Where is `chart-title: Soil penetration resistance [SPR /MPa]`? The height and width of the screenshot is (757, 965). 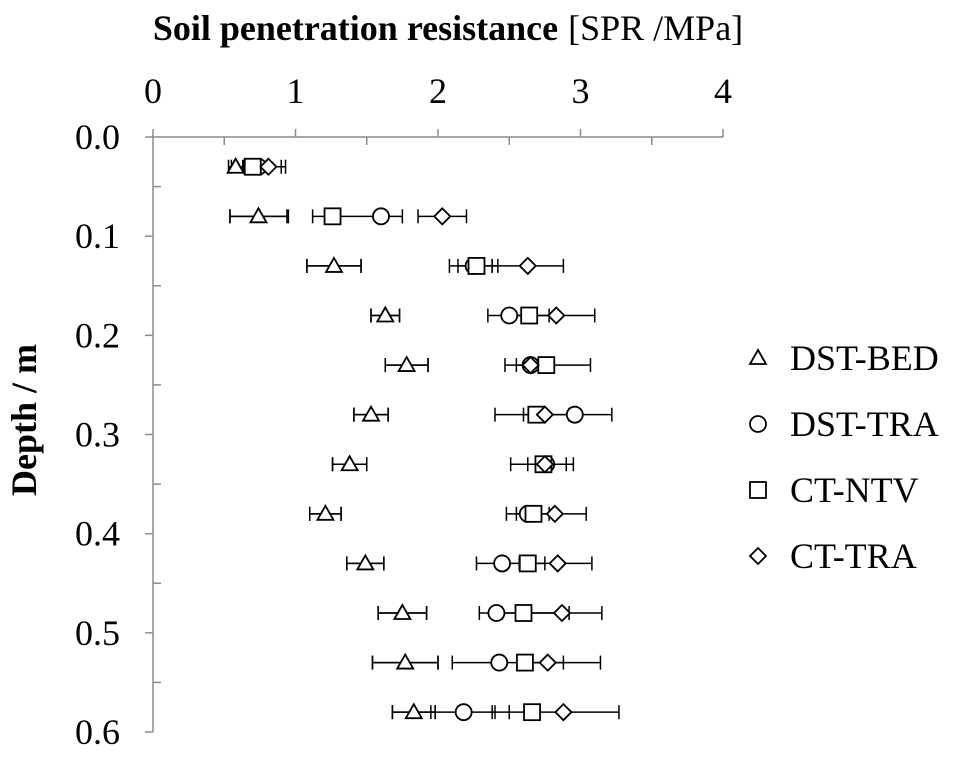
chart-title: Soil penetration resistance [SPR /MPa] is located at coordinates (448, 28).